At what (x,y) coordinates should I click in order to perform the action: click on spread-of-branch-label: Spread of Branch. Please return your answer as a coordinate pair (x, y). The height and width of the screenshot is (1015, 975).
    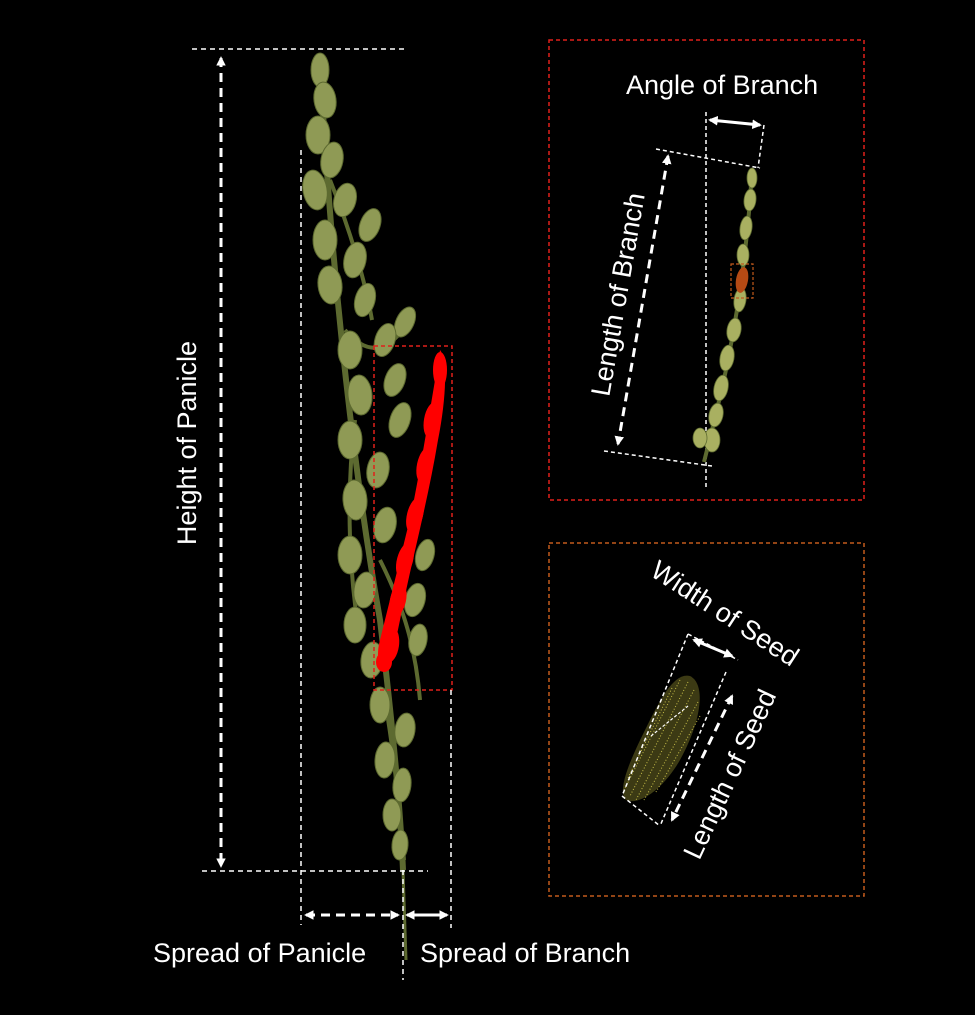
    Looking at the image, I should click on (525, 953).